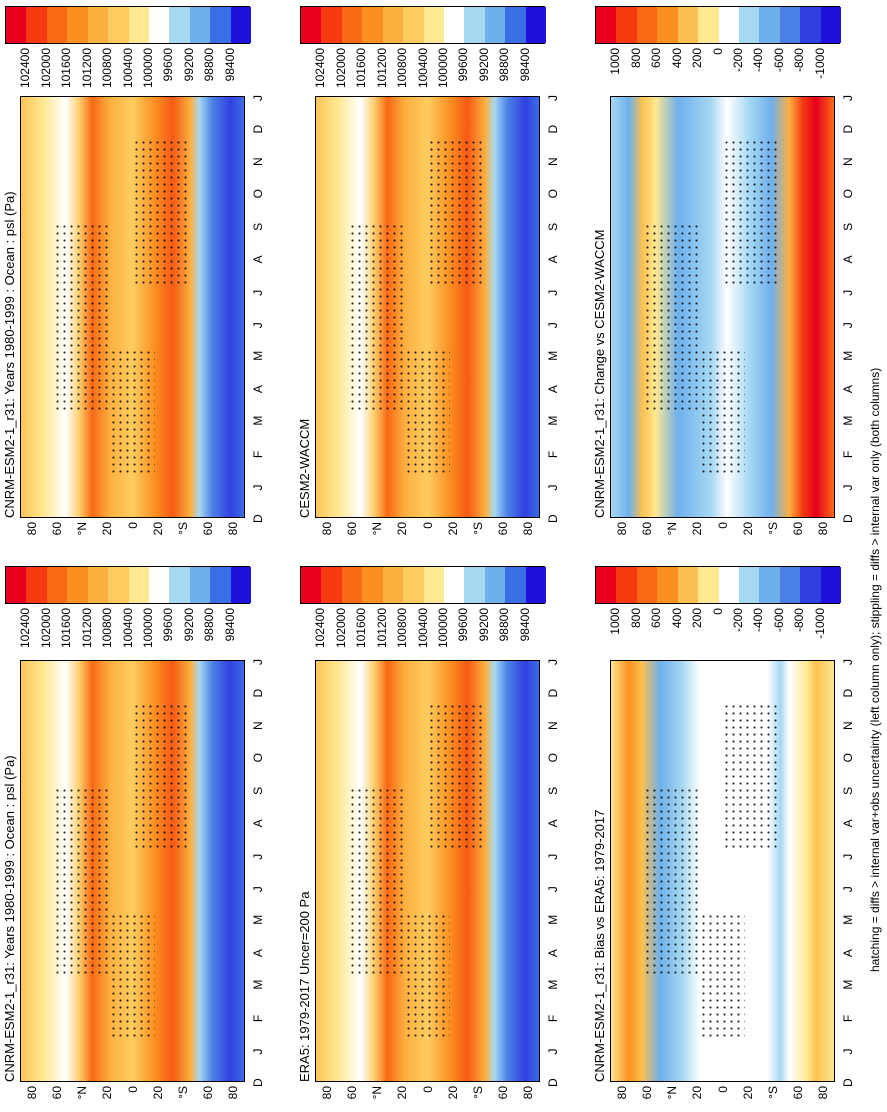 The width and height of the screenshot is (887, 1112). What do you see at coordinates (737, 60) in the screenshot?
I see `colorbar-label: -200` at bounding box center [737, 60].